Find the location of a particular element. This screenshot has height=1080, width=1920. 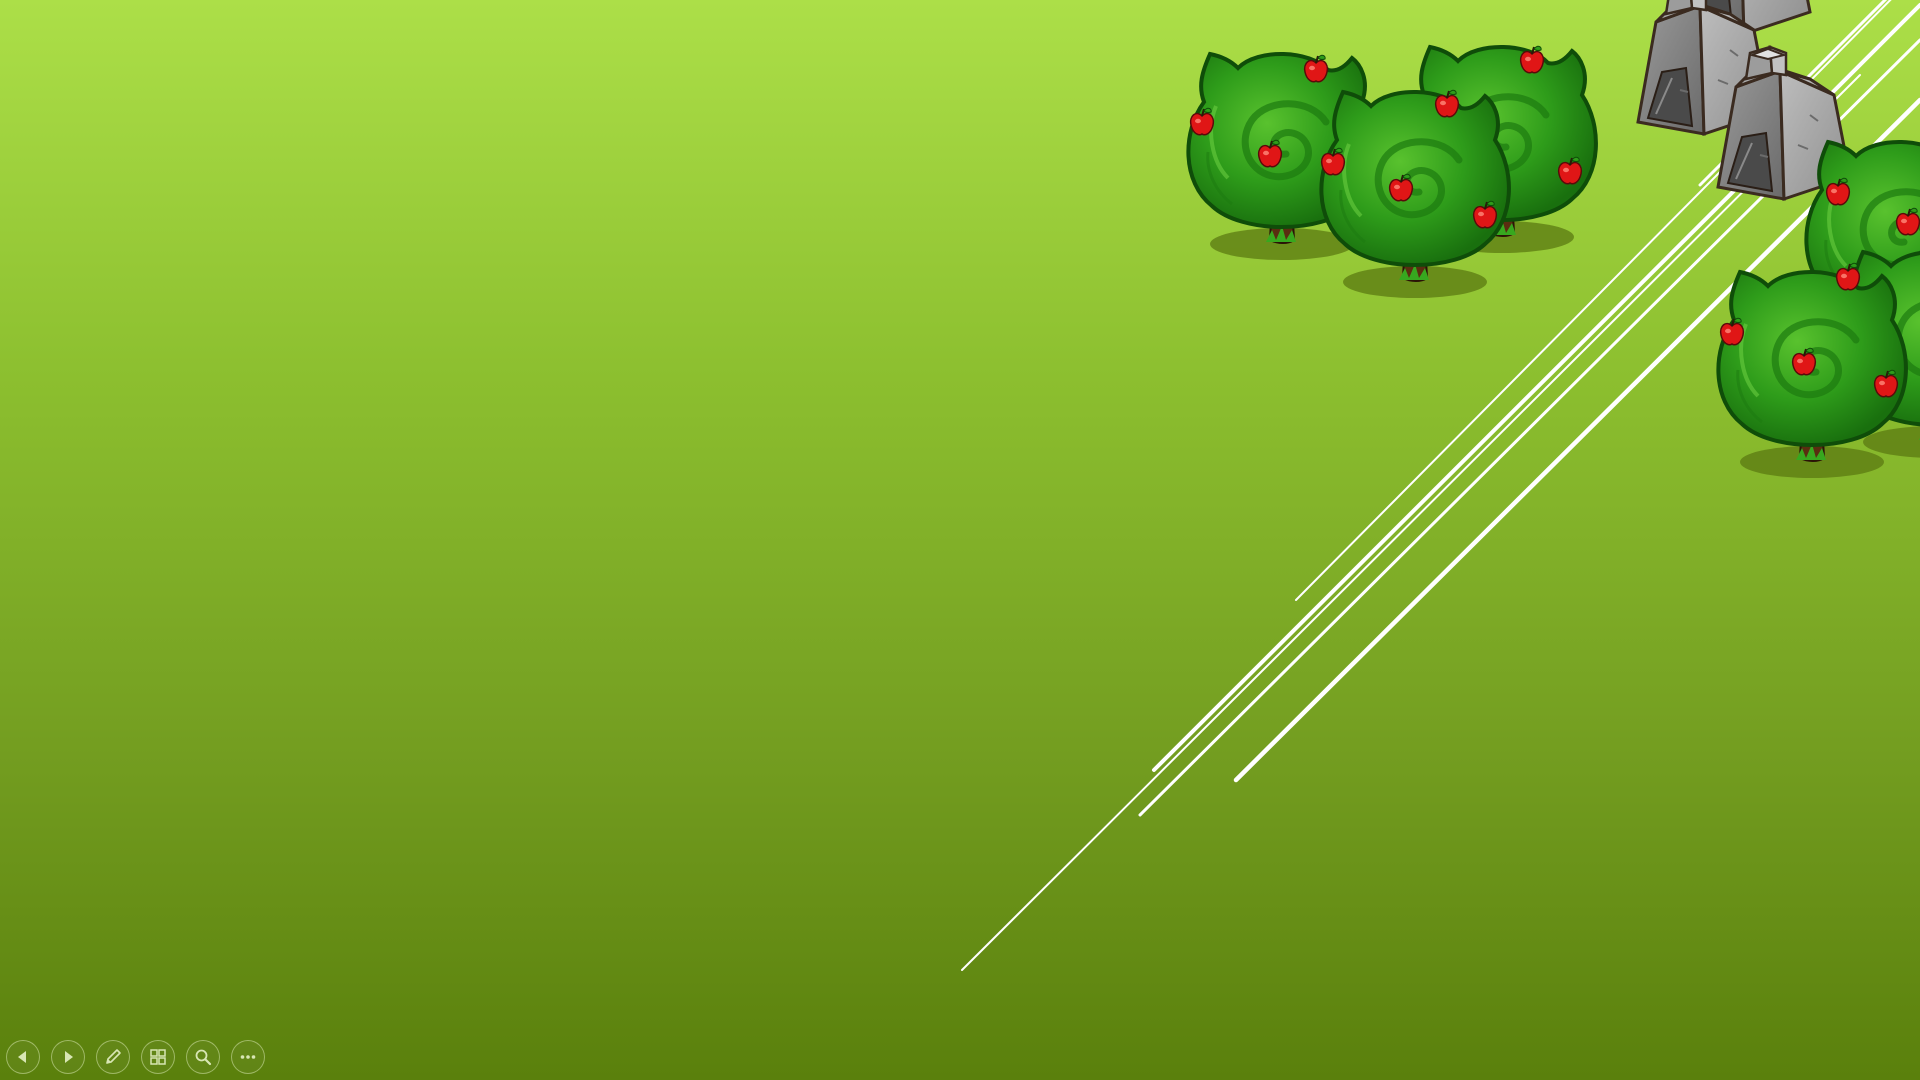

magnifier-icon is located at coordinates (203, 1057).